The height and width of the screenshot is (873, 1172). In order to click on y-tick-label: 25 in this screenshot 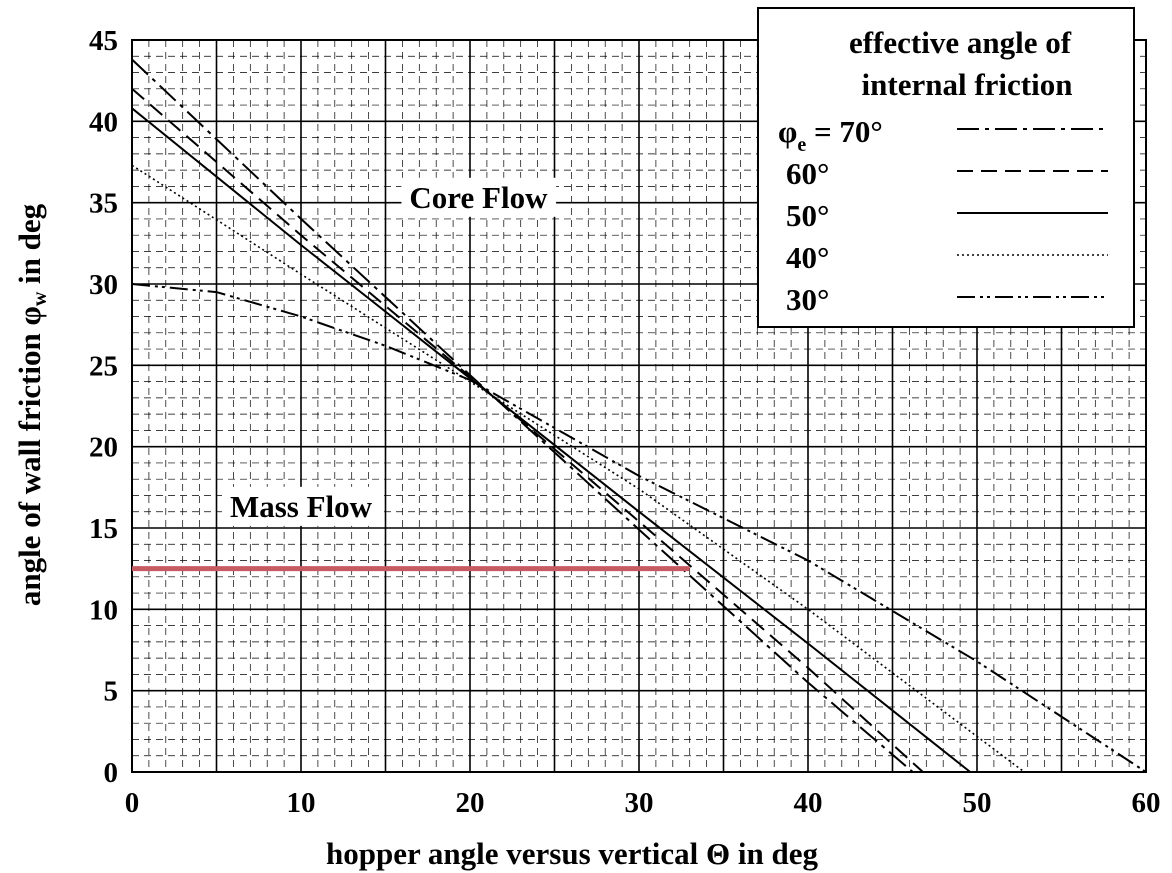, I will do `click(103, 366)`.